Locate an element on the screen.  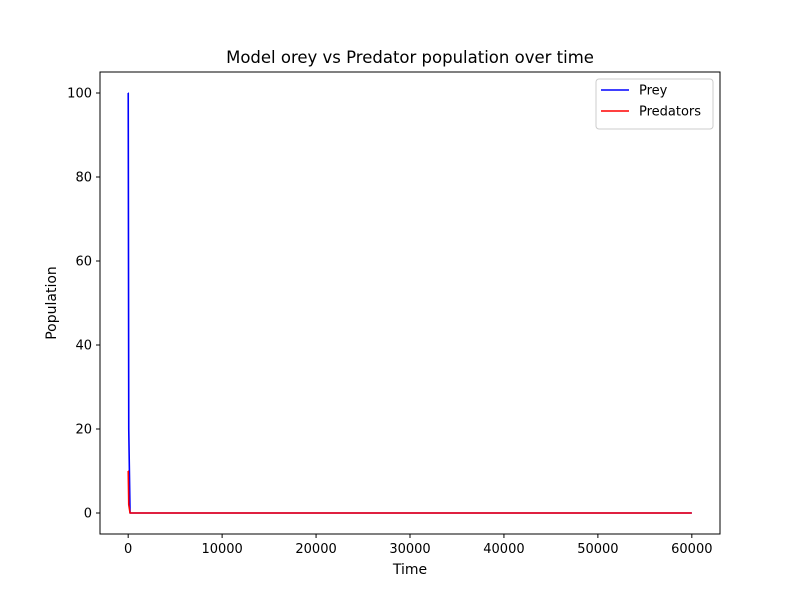
x-axis: 0 10000 20000 30000 40000 50000 60000 is located at coordinates (418, 545).